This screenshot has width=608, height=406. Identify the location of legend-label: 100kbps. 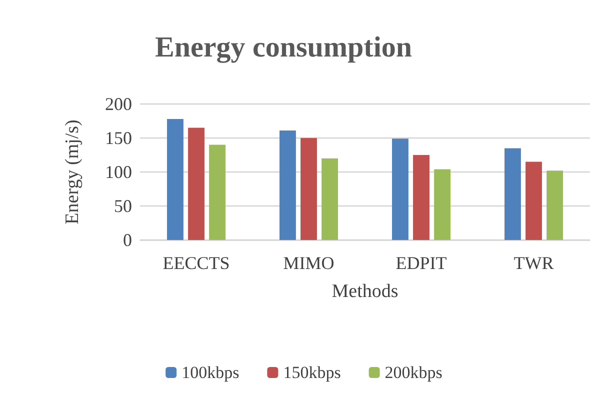
(211, 372).